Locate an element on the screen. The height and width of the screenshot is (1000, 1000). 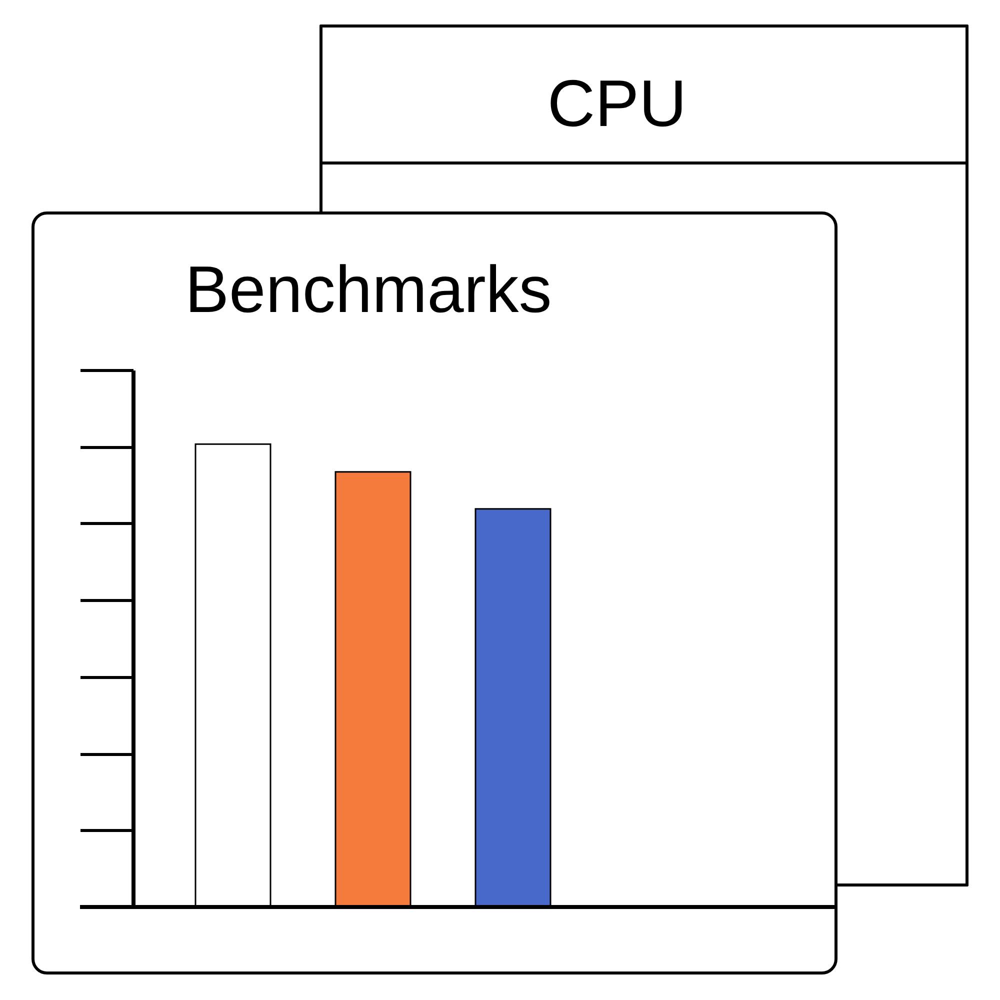
text: CPU is located at coordinates (617, 103).